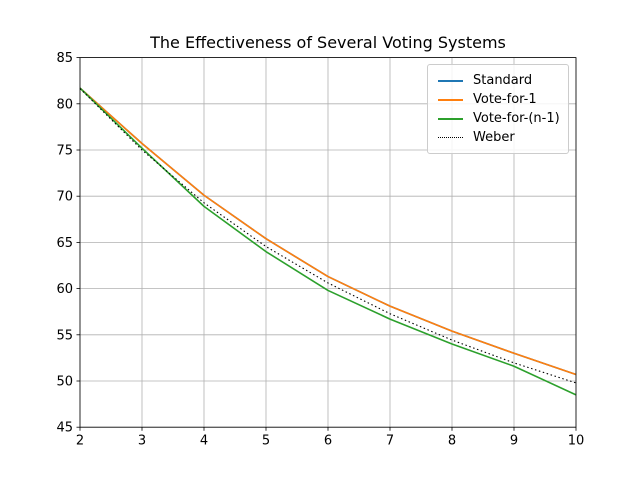 The width and height of the screenshot is (640, 480). I want to click on legend-label-vote-for-n-1: Vote-for-(n-1), so click(516, 118).